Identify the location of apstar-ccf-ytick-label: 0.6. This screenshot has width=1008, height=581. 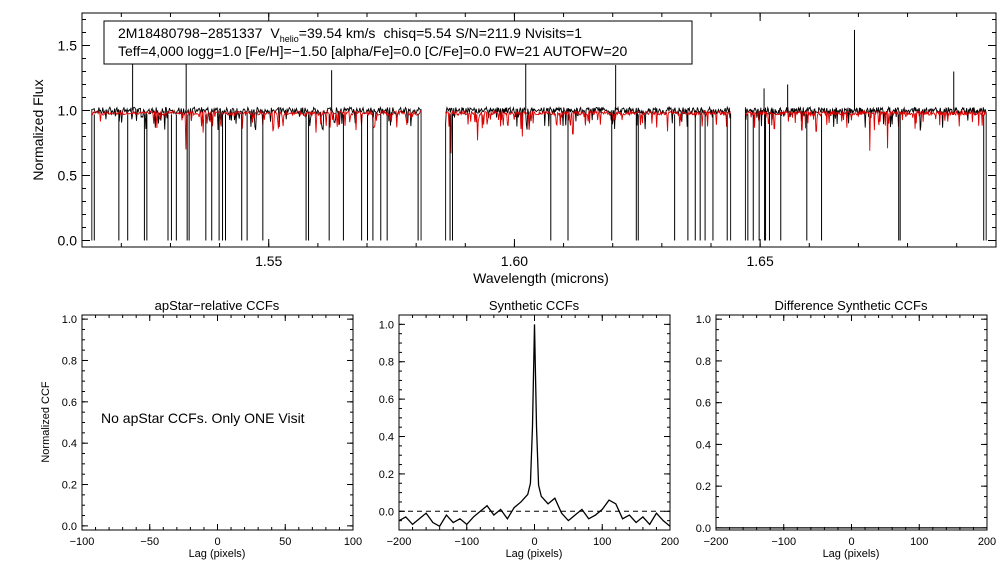
(69, 403).